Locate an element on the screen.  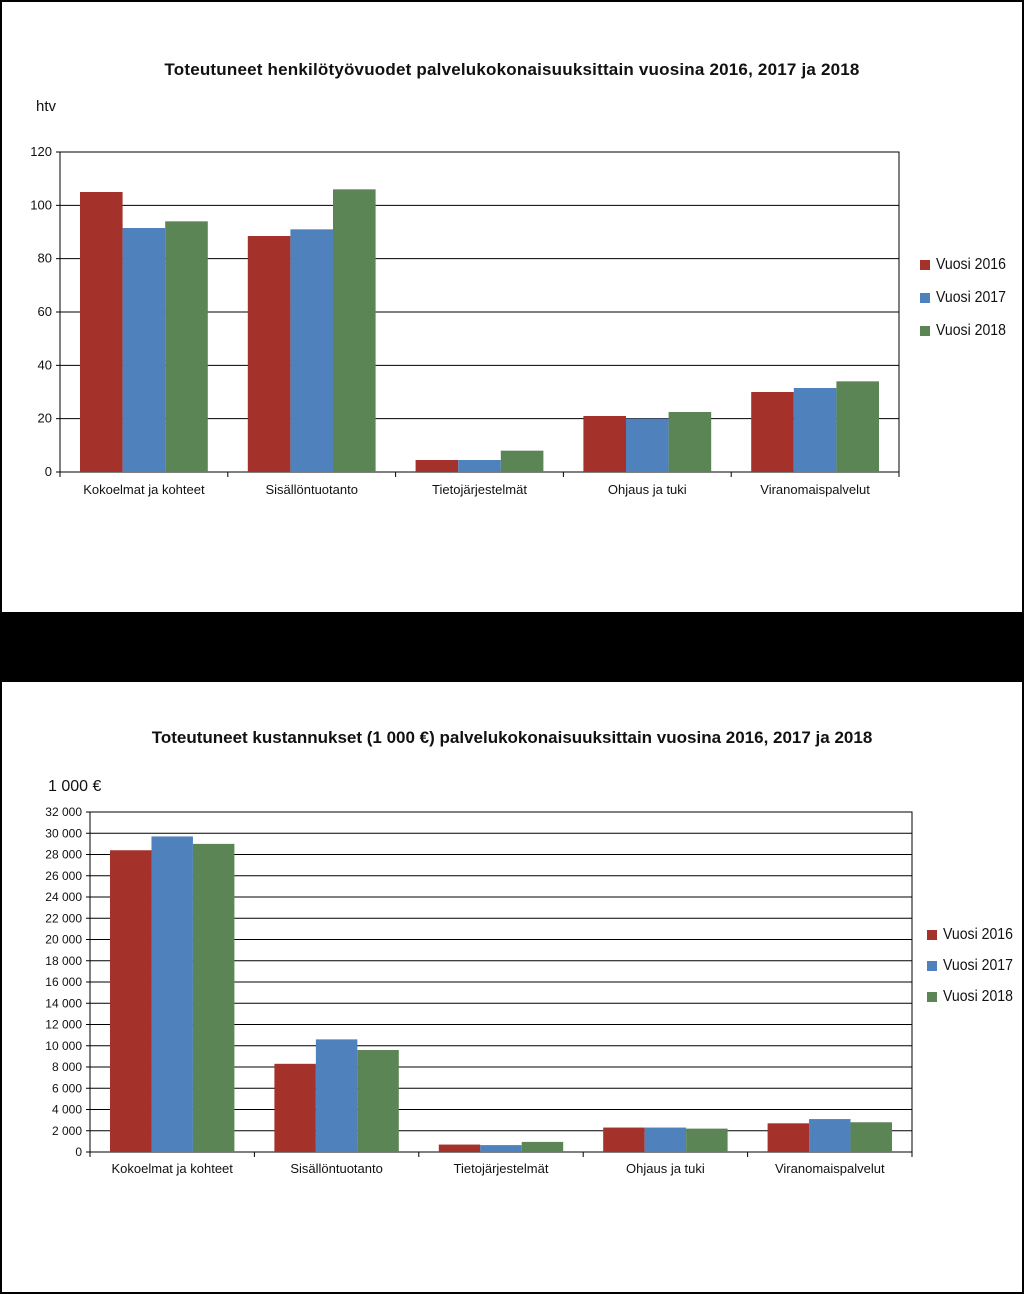
y-tick-label: 10 000 is located at coordinates (63, 1046).